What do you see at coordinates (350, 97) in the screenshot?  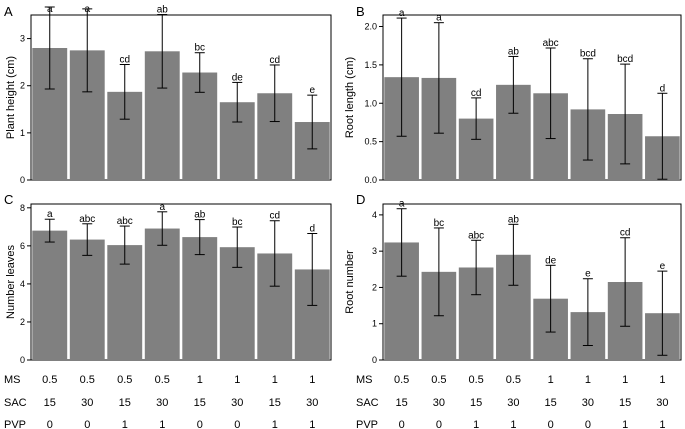 I see `y-axis-title: Root length (cm)` at bounding box center [350, 97].